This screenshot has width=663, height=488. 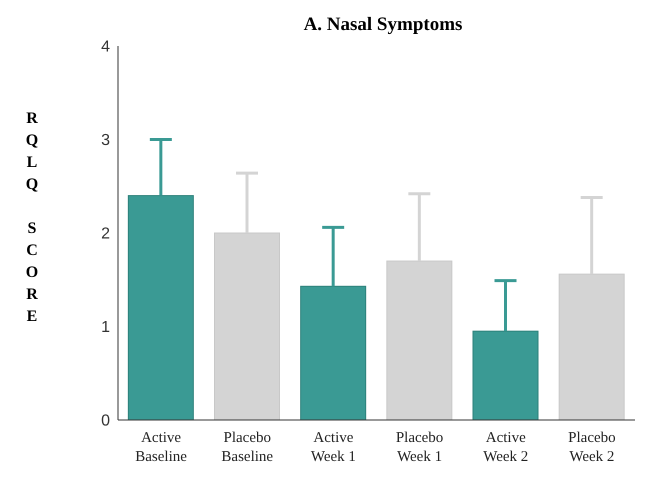 What do you see at coordinates (383, 25) in the screenshot?
I see `chart-title: A. Nasal Symptoms` at bounding box center [383, 25].